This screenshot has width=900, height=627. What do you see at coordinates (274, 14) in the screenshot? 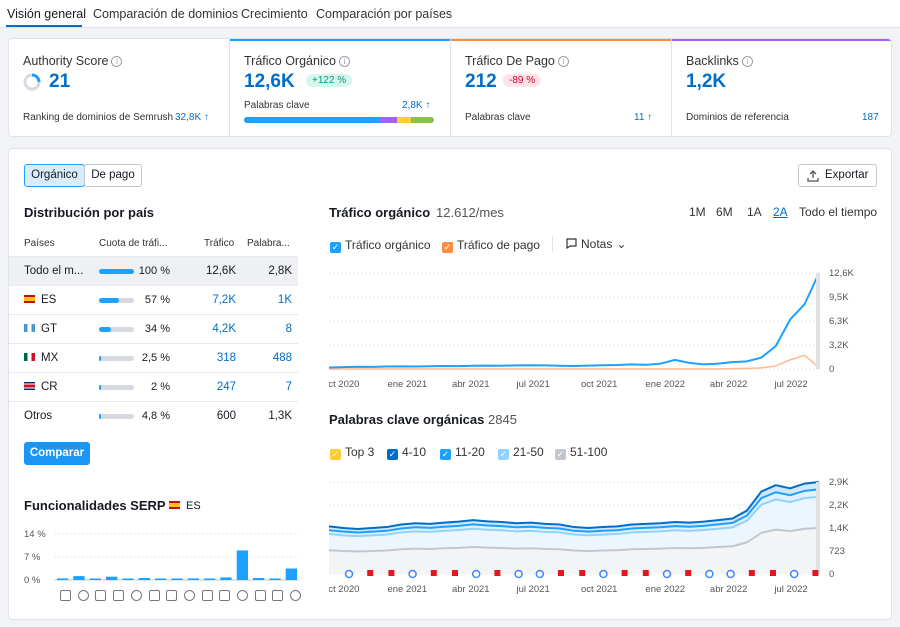
I see `tab-growth: Crecimiento` at bounding box center [274, 14].